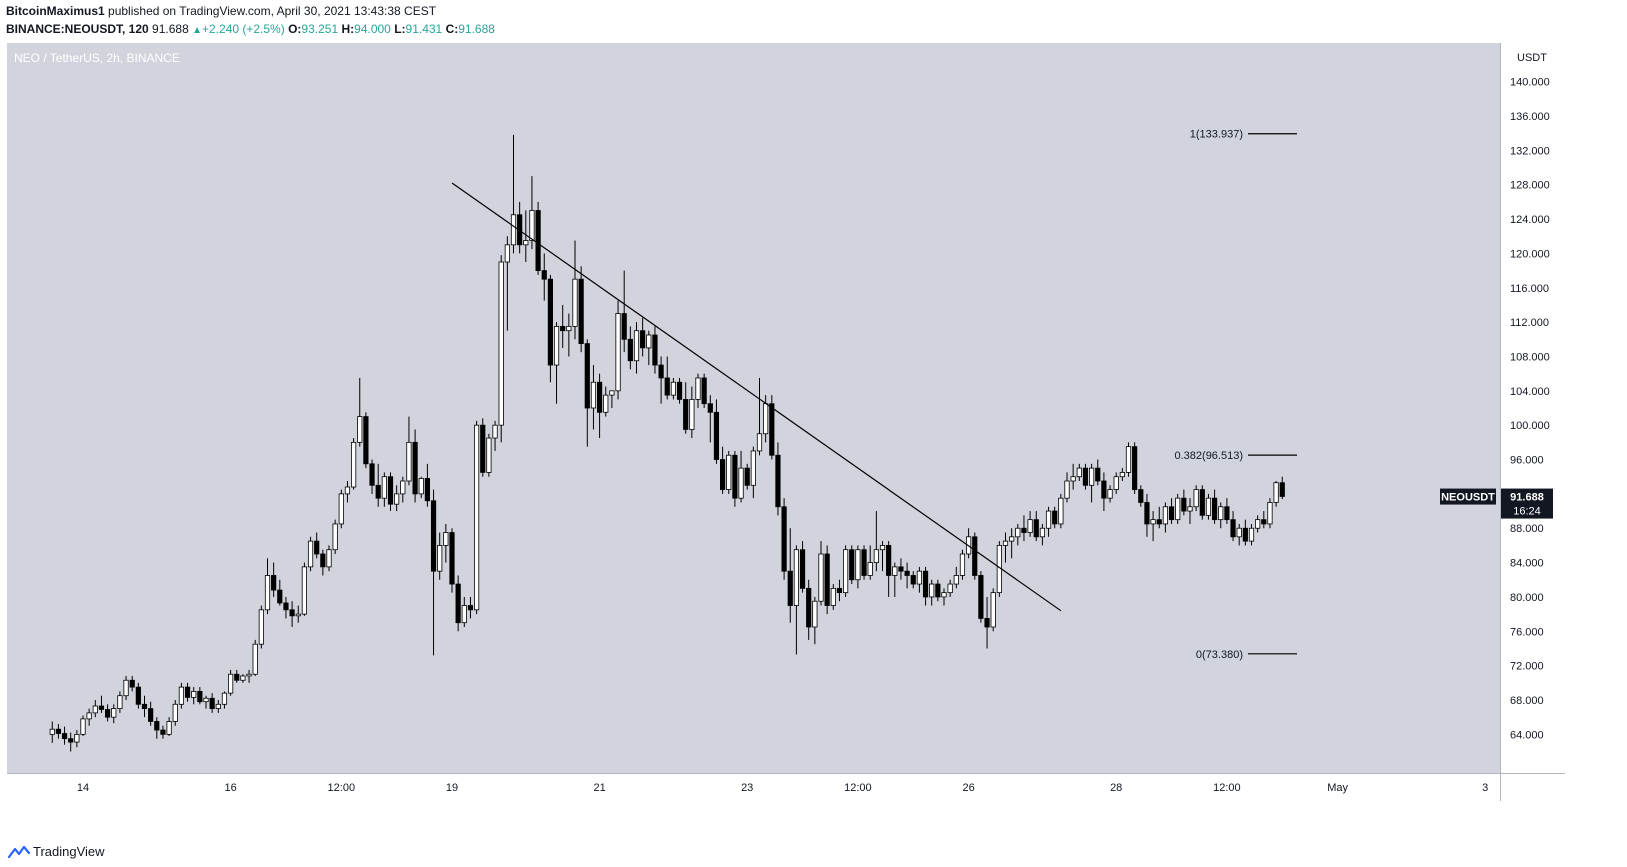 The width and height of the screenshot is (1627, 867). What do you see at coordinates (83, 788) in the screenshot?
I see `x-tick-label: 14` at bounding box center [83, 788].